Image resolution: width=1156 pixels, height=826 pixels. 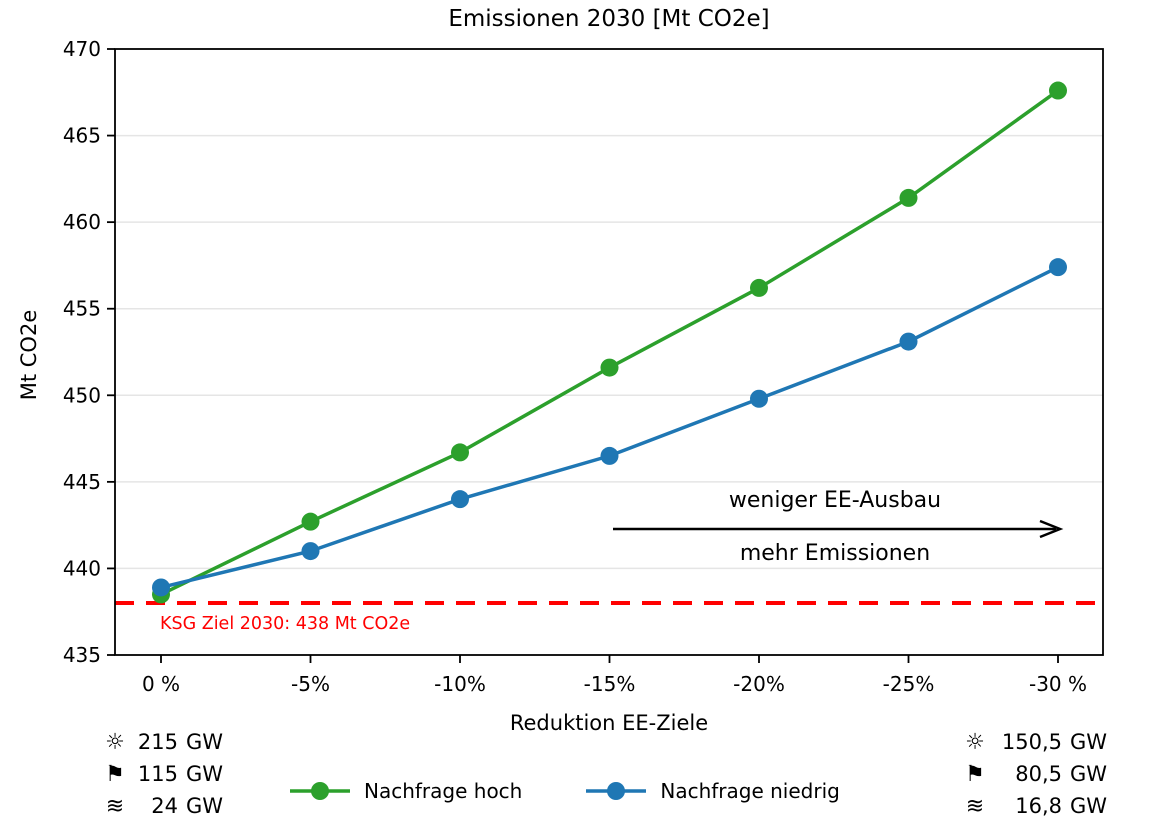 What do you see at coordinates (750, 791) in the screenshot?
I see `legend-label: Nachfrage niedrig` at bounding box center [750, 791].